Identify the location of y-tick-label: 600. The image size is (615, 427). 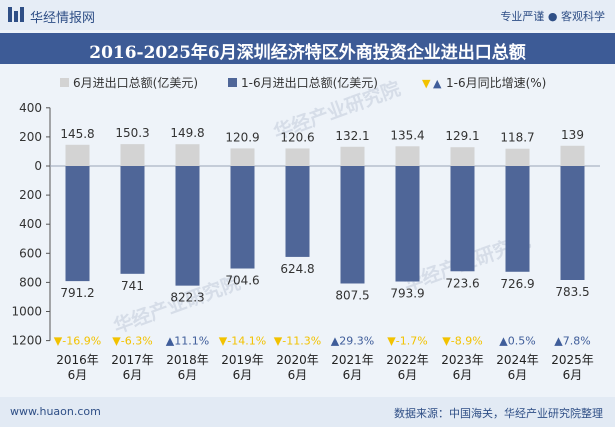
(30, 253).